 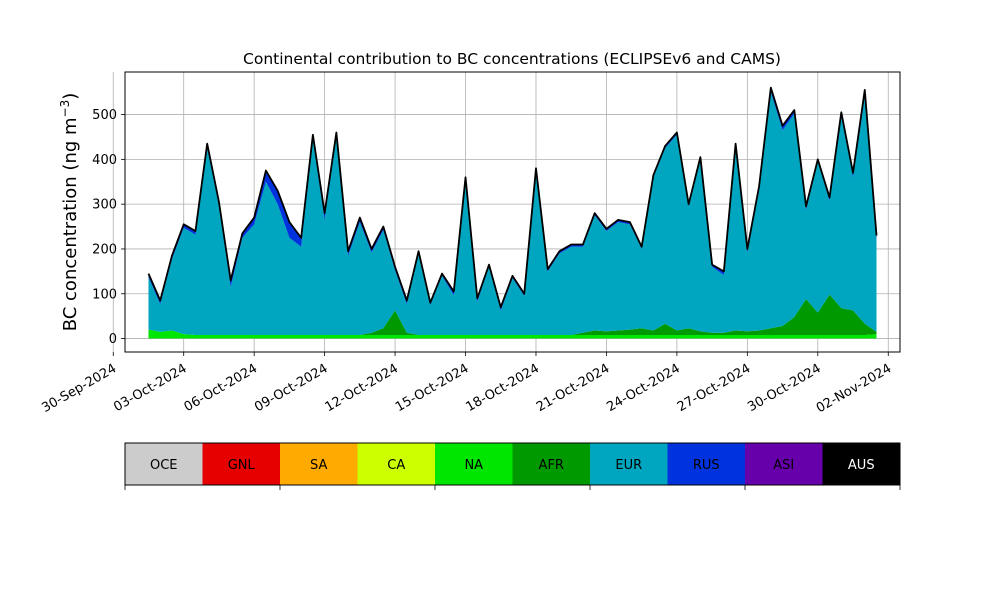 I want to click on y-tick-label: 200, so click(x=104, y=249).